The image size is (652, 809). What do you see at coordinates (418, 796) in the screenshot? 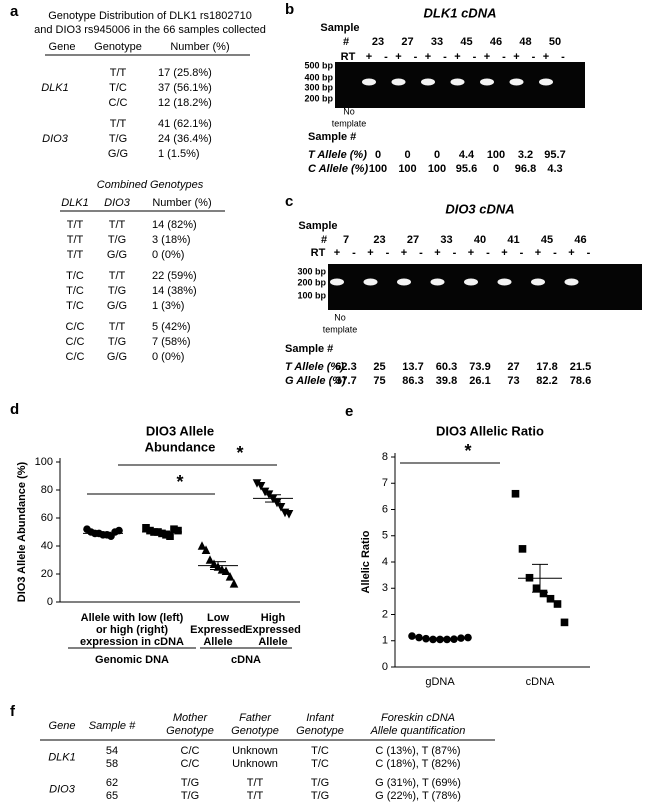
I see `table-cell: G (22%), T (78%)` at bounding box center [418, 796].